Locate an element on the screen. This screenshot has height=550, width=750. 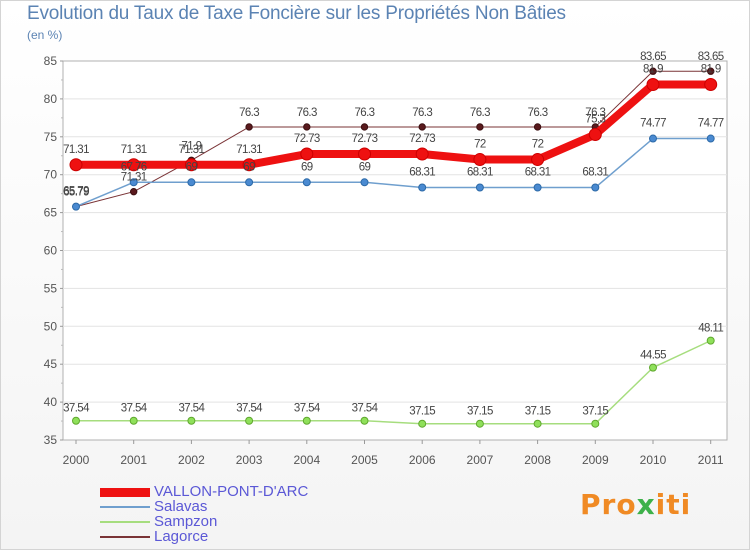
x-tick-label: 2007 is located at coordinates (480, 460).